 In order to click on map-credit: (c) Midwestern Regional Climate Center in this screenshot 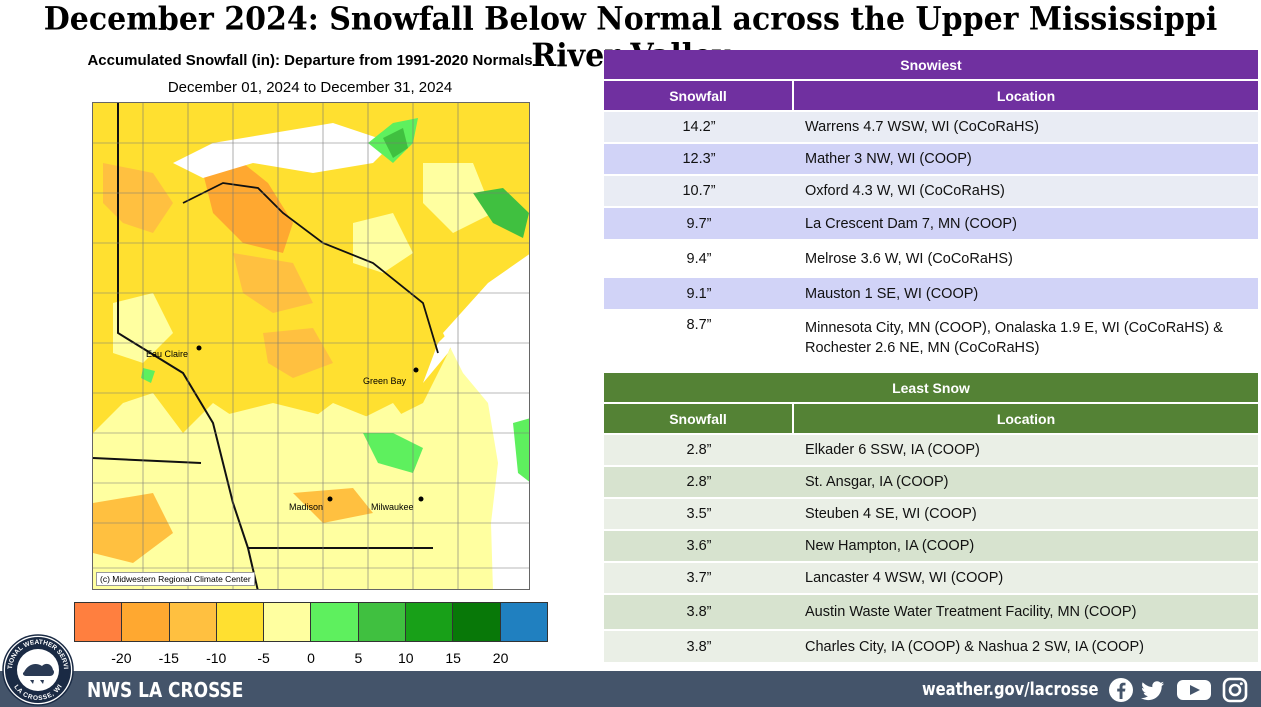, I will do `click(175, 579)`.